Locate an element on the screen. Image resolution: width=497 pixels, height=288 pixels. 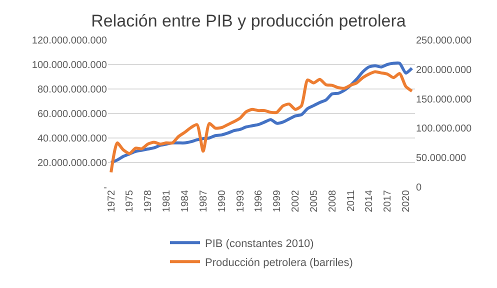
y2-tick-label: 0 is located at coordinates (419, 188).